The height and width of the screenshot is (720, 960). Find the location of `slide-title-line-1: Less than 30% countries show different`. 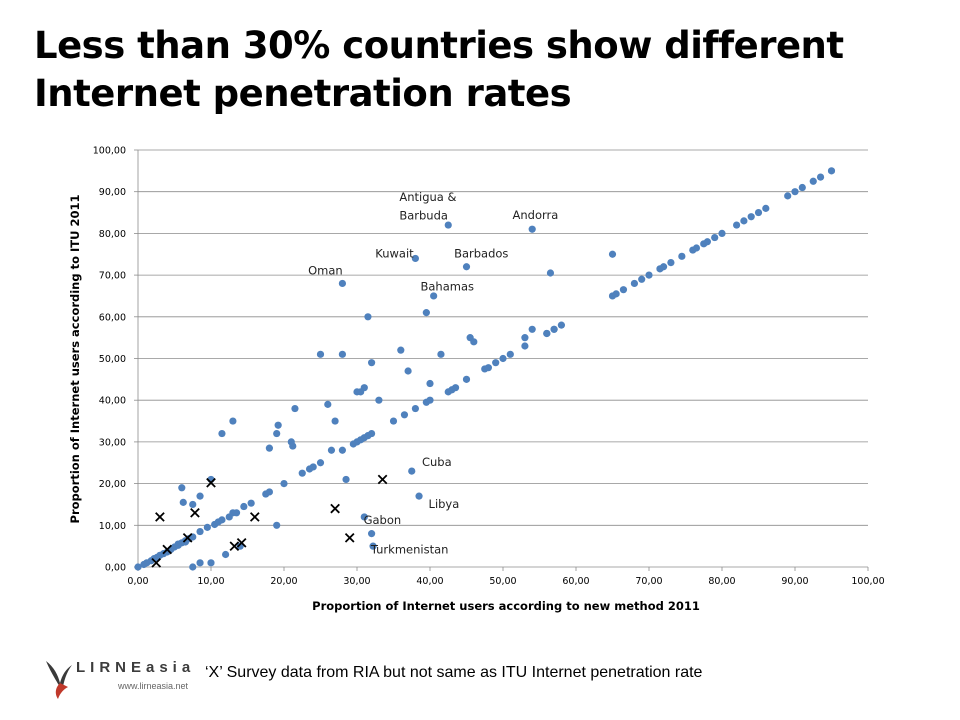

slide-title-line-1: Less than 30% countries show different is located at coordinates (439, 45).